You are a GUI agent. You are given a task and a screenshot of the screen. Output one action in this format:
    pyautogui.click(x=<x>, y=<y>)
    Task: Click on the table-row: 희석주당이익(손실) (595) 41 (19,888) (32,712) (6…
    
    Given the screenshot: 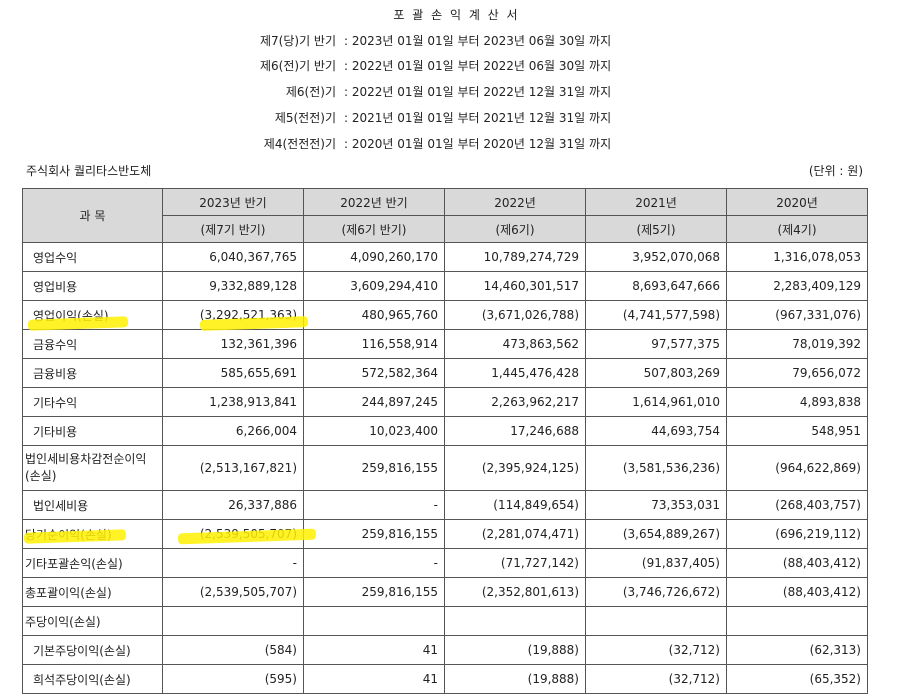 What is the action you would take?
    pyautogui.click(x=445, y=679)
    